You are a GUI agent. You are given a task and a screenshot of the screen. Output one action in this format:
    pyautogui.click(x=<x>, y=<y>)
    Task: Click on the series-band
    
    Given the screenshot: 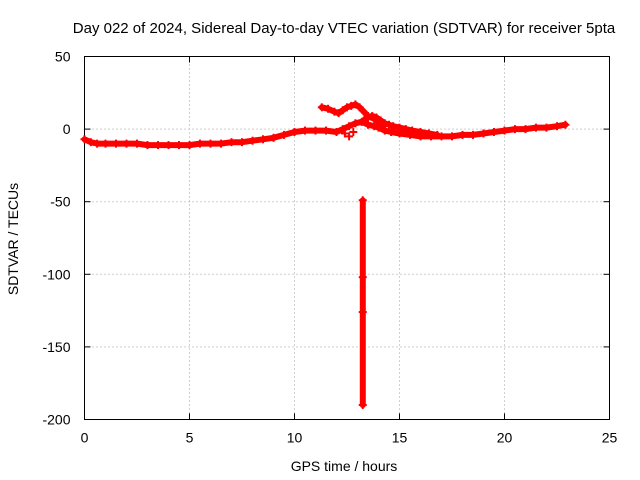 What is the action you would take?
    pyautogui.click(x=325, y=133)
    